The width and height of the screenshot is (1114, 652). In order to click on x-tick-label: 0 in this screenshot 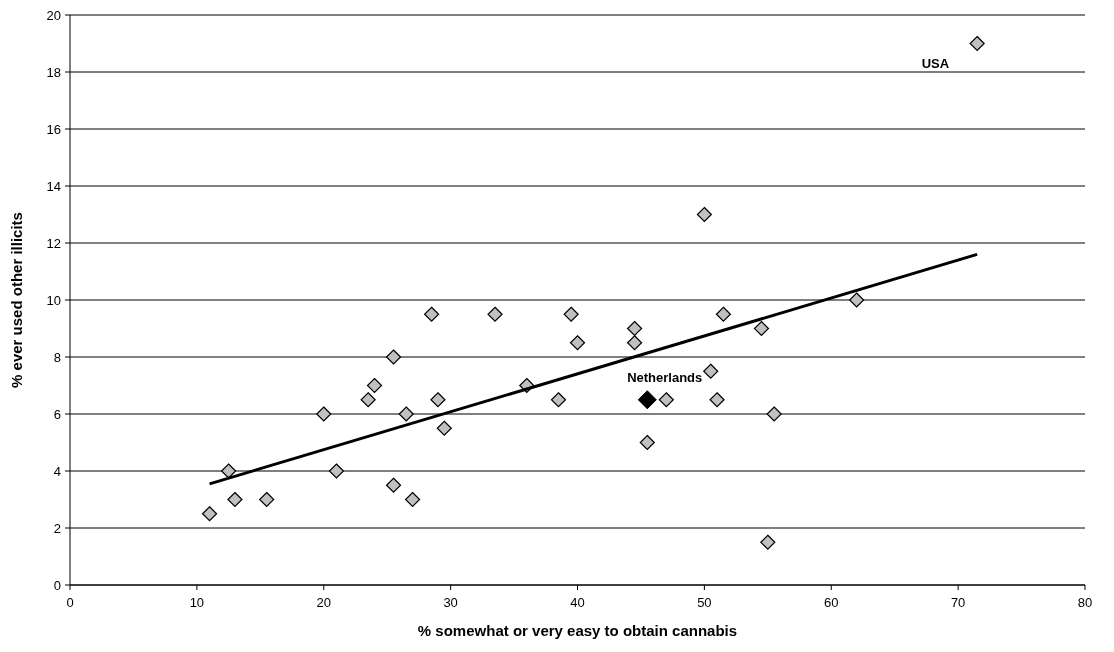, I will do `click(70, 602)`.